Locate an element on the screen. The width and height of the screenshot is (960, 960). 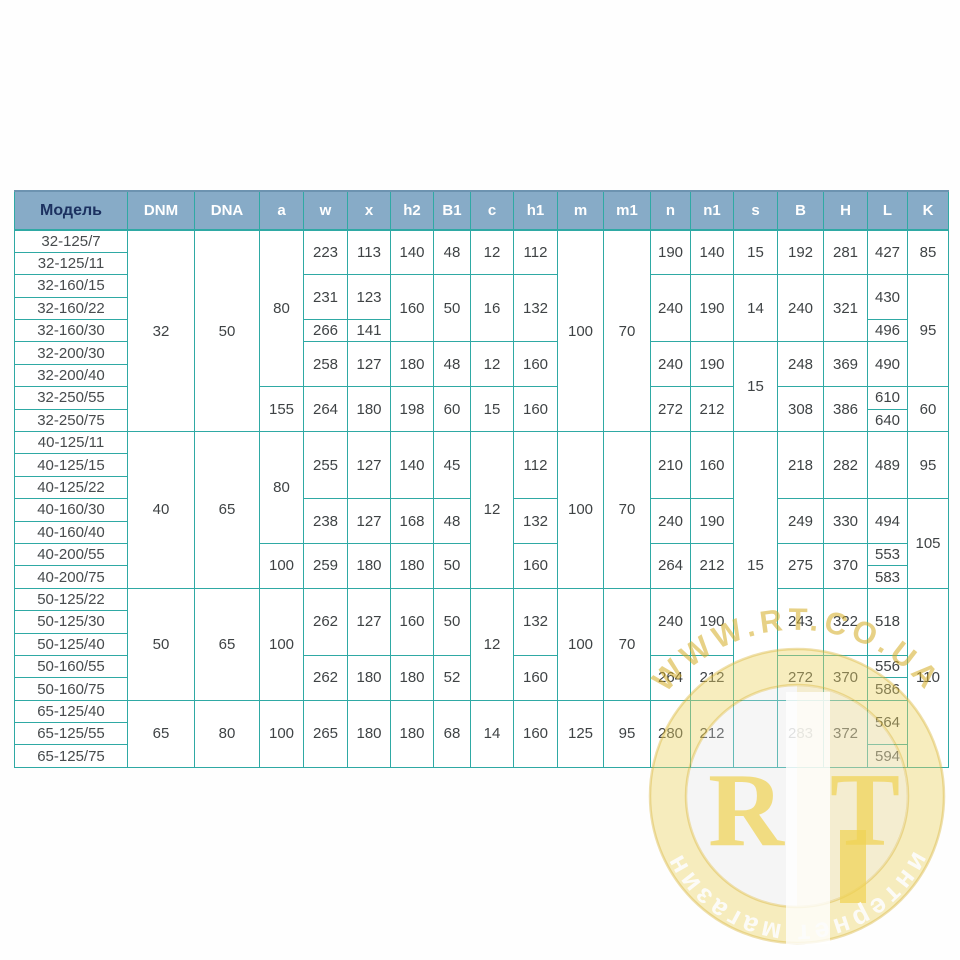
value-cell: 610 is located at coordinates (887, 398).